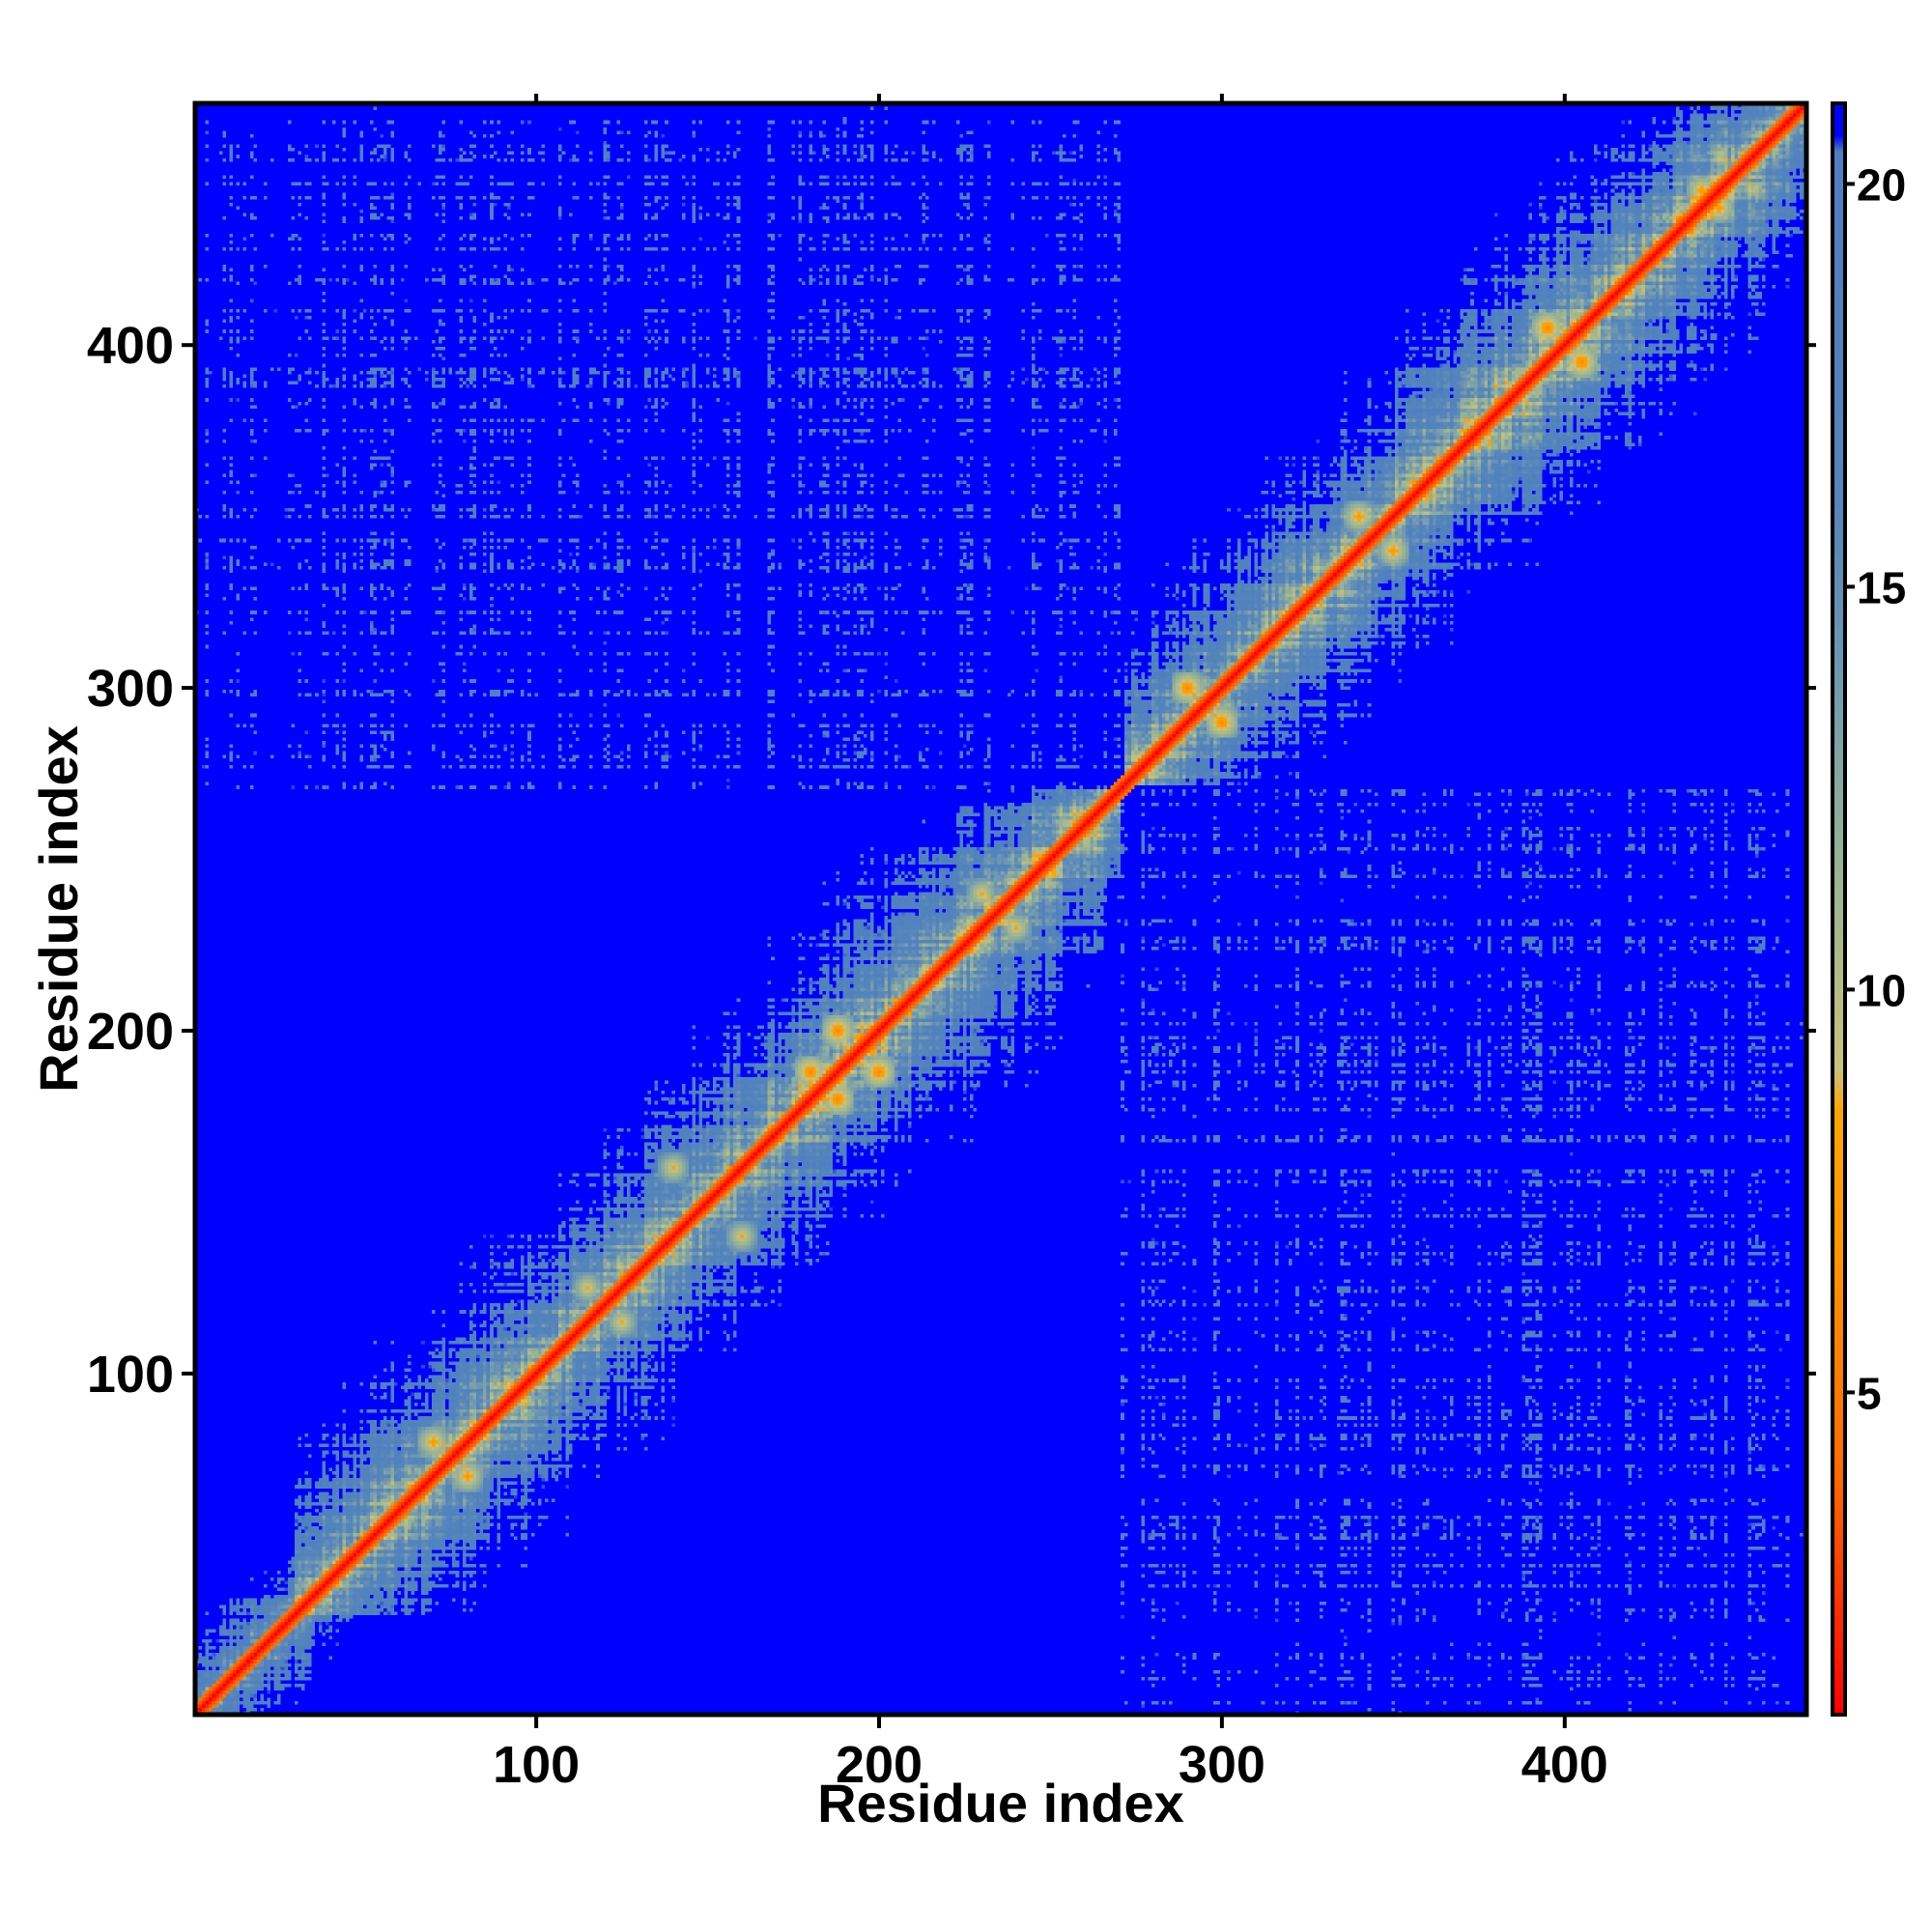  Describe the element at coordinates (130, 346) in the screenshot. I see `y-tick-label: 400` at that location.